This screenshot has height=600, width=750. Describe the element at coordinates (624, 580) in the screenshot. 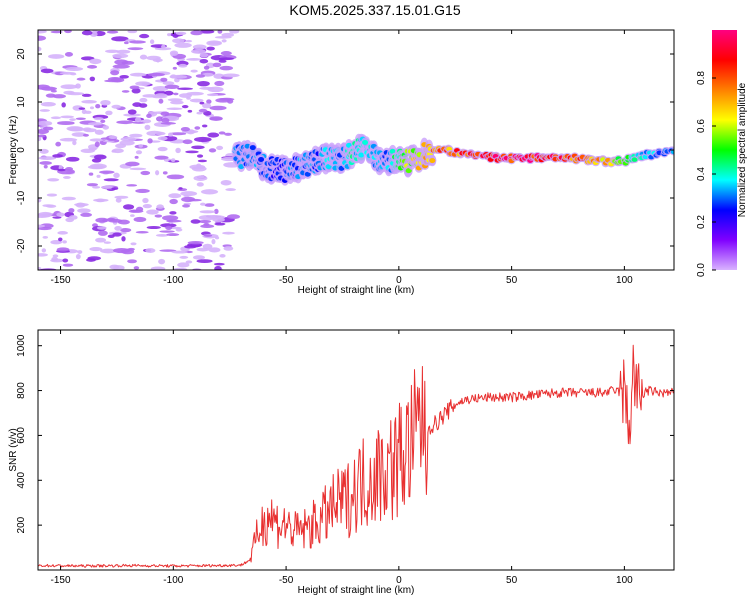

I see `snr-x-tick-label: 100` at that location.